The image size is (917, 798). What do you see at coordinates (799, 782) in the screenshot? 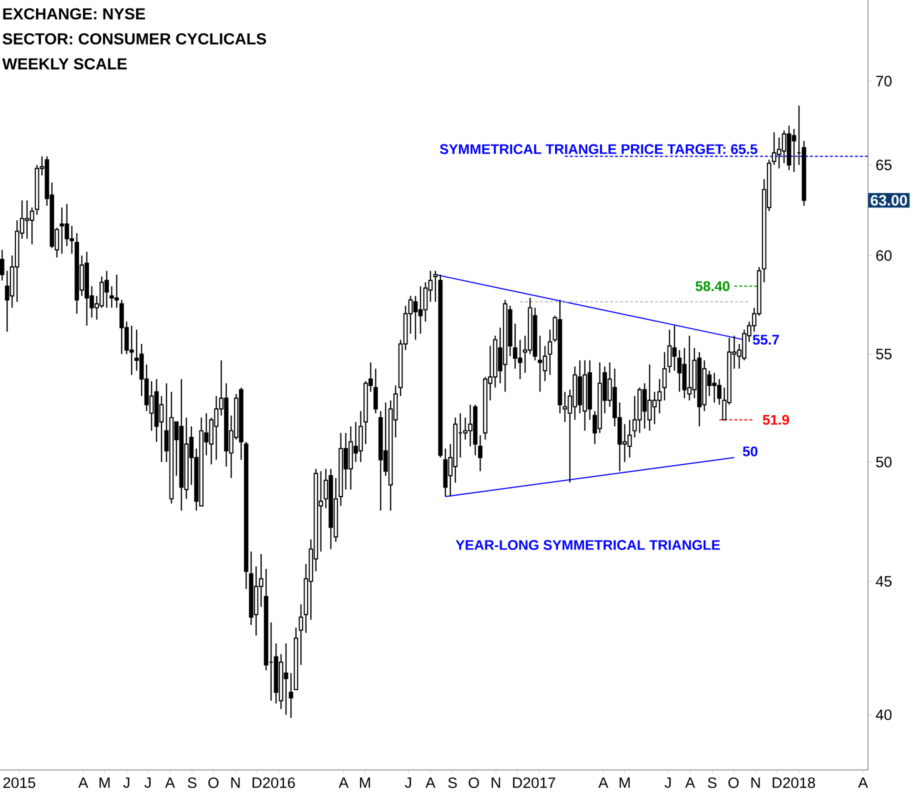
I see `x-tick-label: 2018` at bounding box center [799, 782].